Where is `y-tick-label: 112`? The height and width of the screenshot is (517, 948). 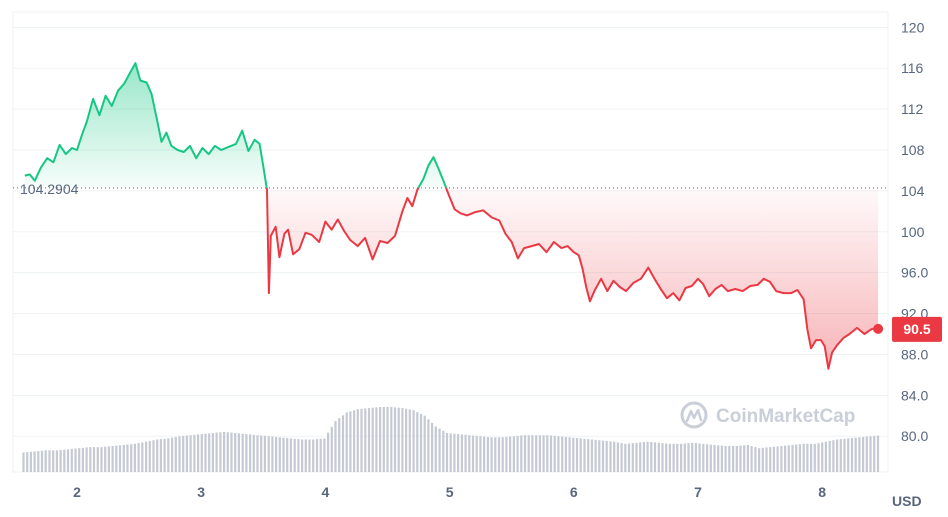
y-tick-label: 112 is located at coordinates (912, 109).